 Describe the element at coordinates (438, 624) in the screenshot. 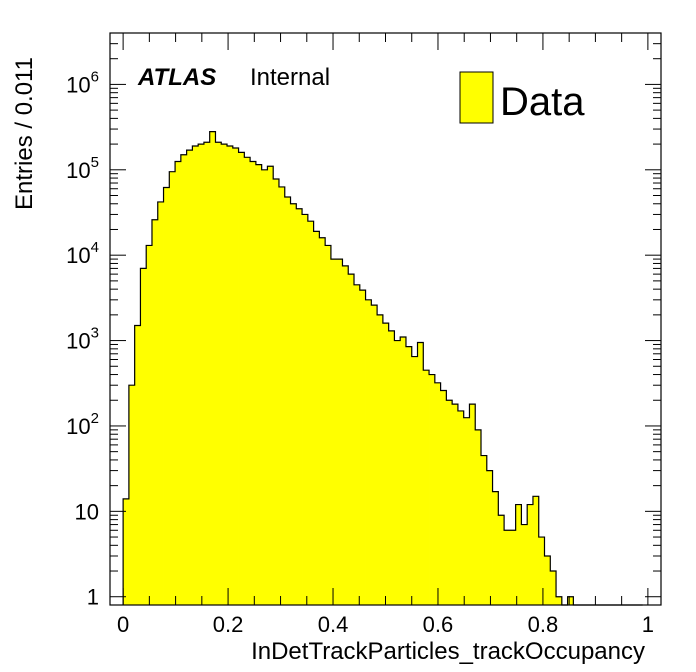

I see `x-tick-label: 0.6` at that location.